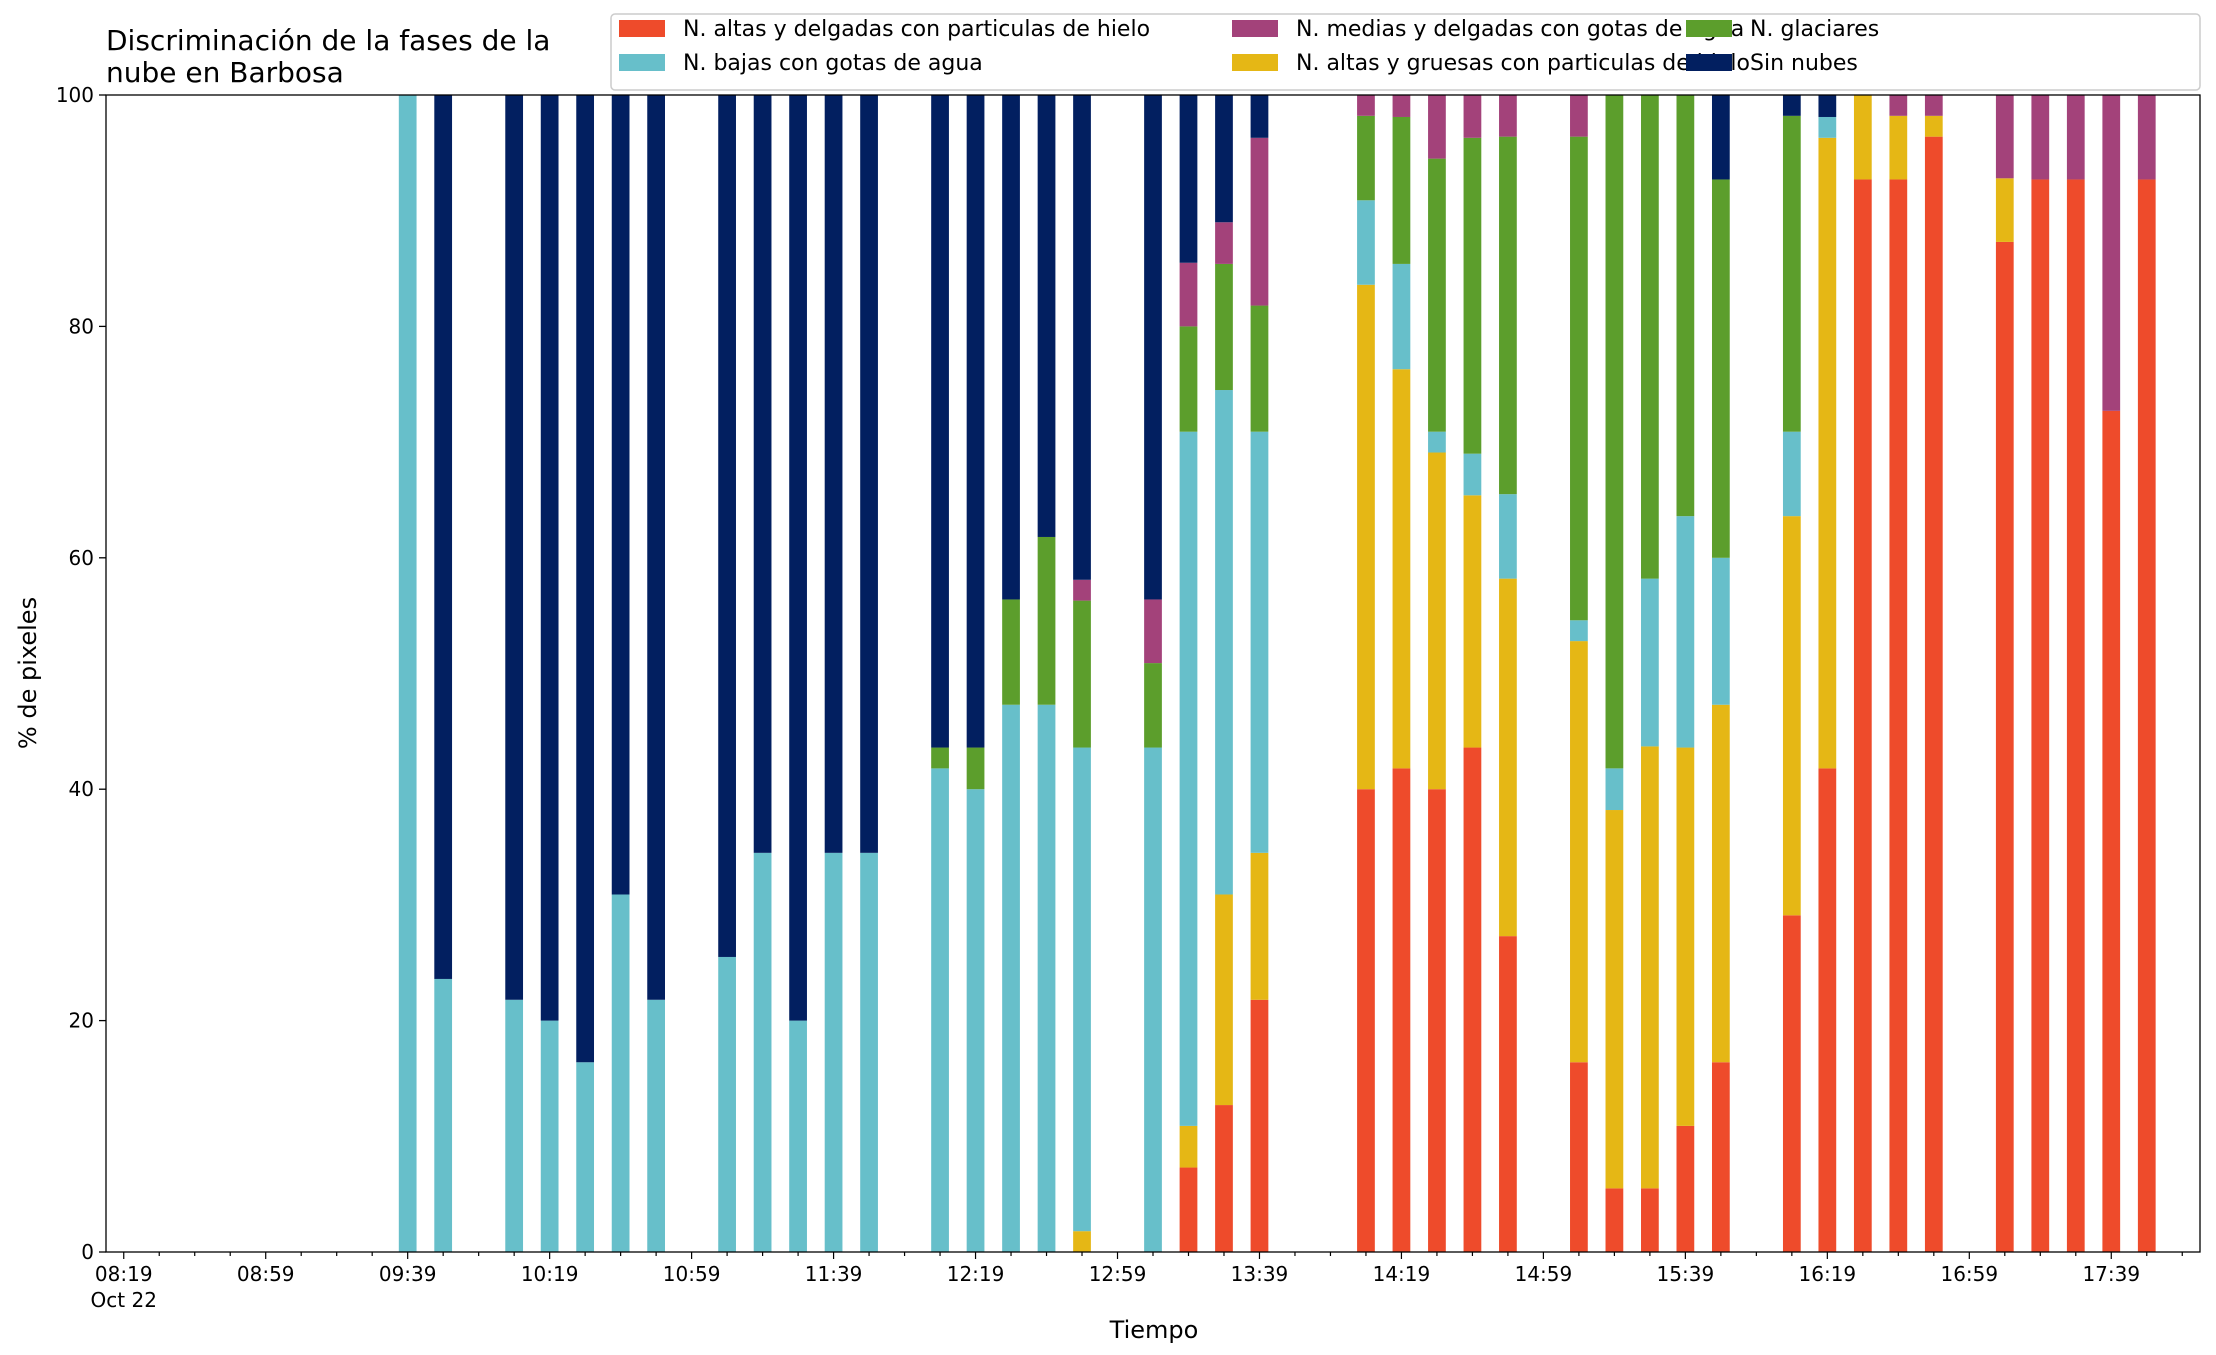 This screenshot has width=2216, height=1355. Describe the element at coordinates (869, 474) in the screenshot. I see `bar-segment-1149-s5` at that location.